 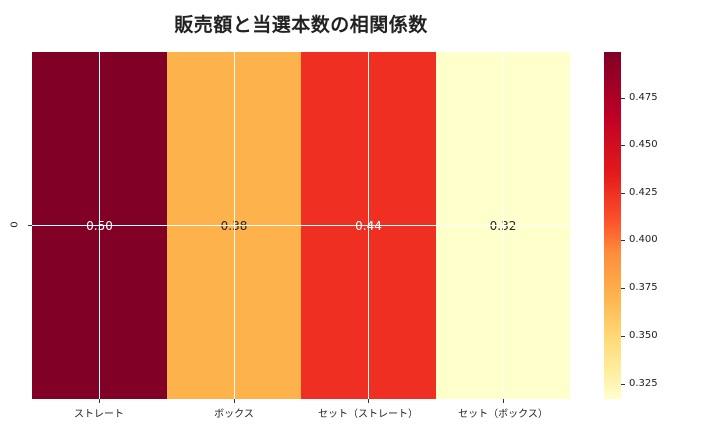 I want to click on grid-line, so click(x=301, y=225).